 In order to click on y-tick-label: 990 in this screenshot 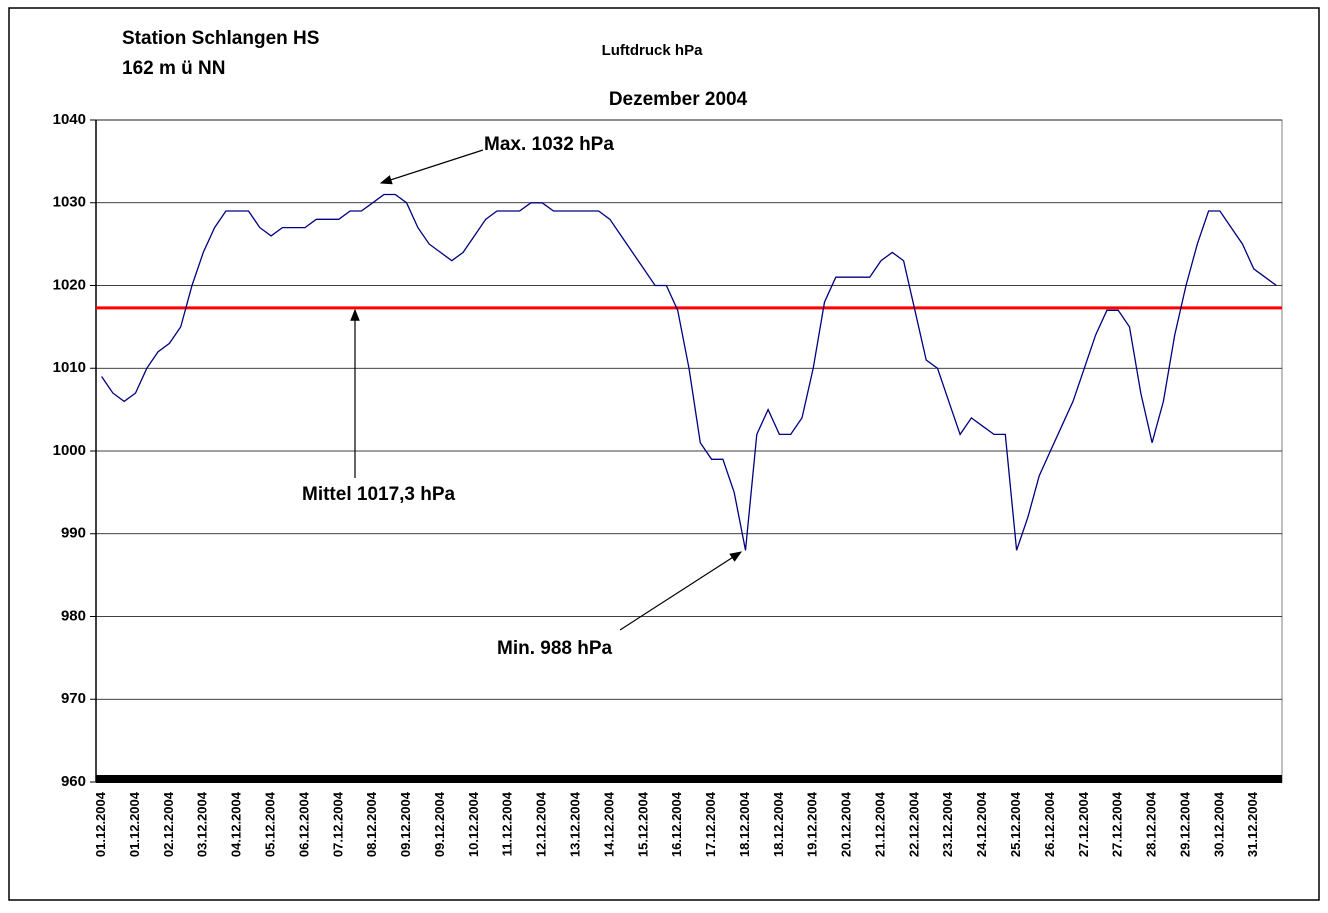, I will do `click(73, 533)`.